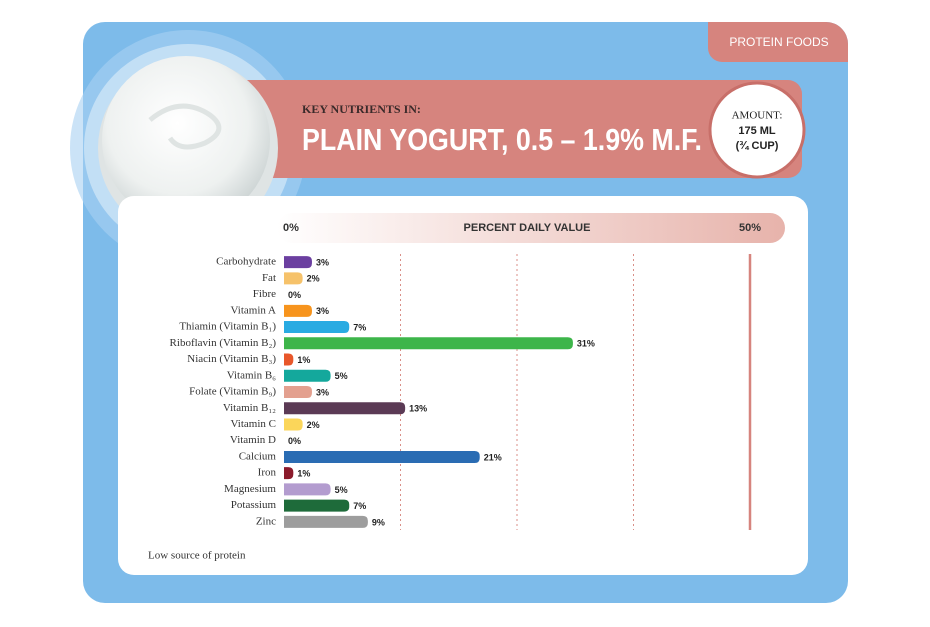 The image size is (930, 627). I want to click on x-axis-label: PERCENT DAILY VALUE, so click(527, 228).